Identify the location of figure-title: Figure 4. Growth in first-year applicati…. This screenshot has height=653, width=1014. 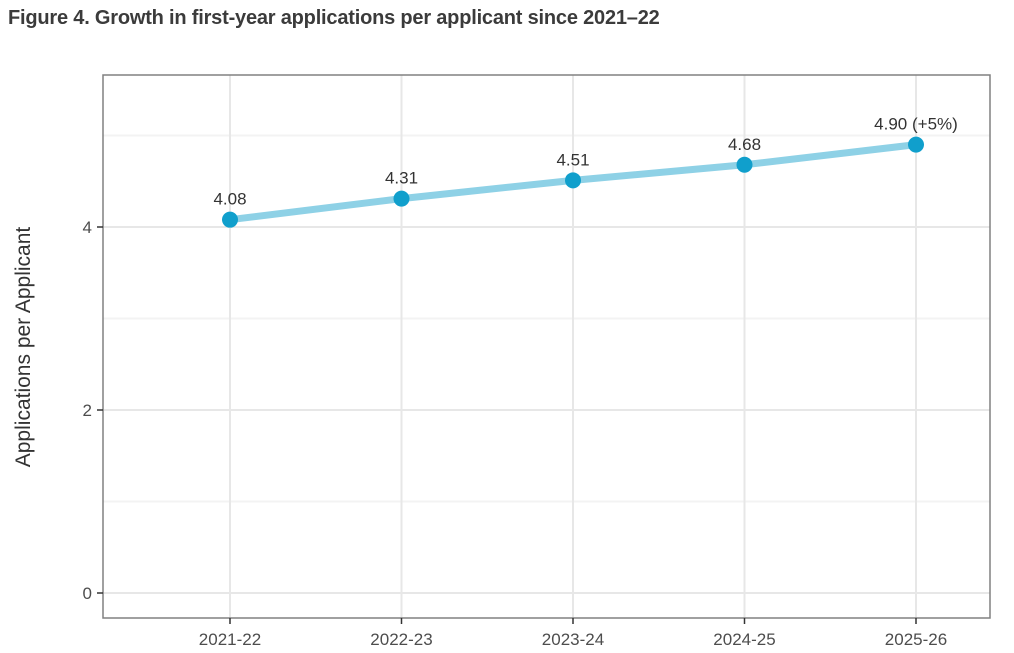
(334, 18).